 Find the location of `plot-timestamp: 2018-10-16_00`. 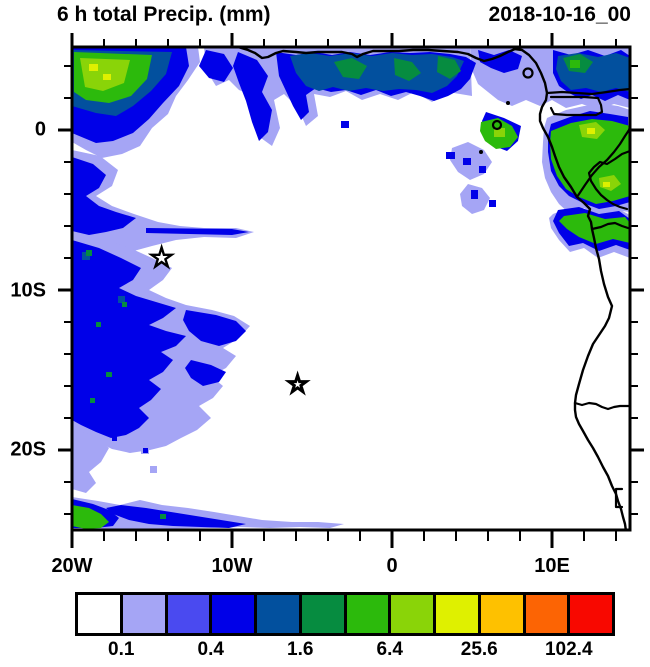

plot-timestamp: 2018-10-16_00 is located at coordinates (559, 14).